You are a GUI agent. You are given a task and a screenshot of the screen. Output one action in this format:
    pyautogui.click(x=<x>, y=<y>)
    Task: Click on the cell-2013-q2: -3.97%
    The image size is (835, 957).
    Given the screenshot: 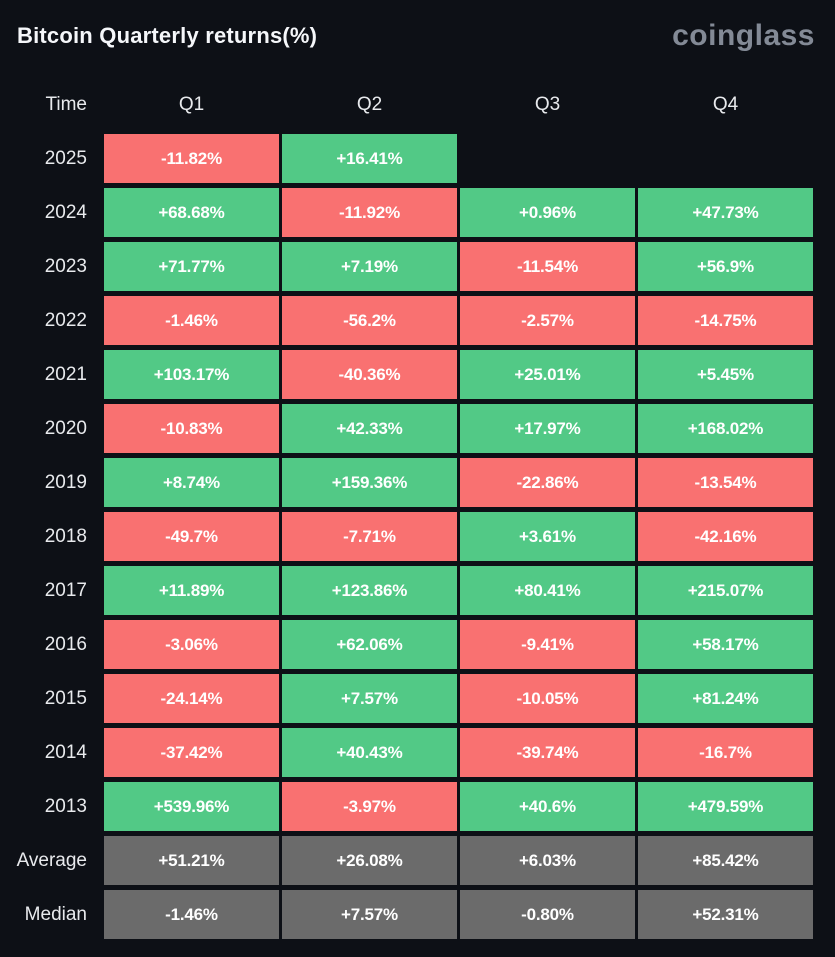 What is the action you would take?
    pyautogui.click(x=369, y=806)
    